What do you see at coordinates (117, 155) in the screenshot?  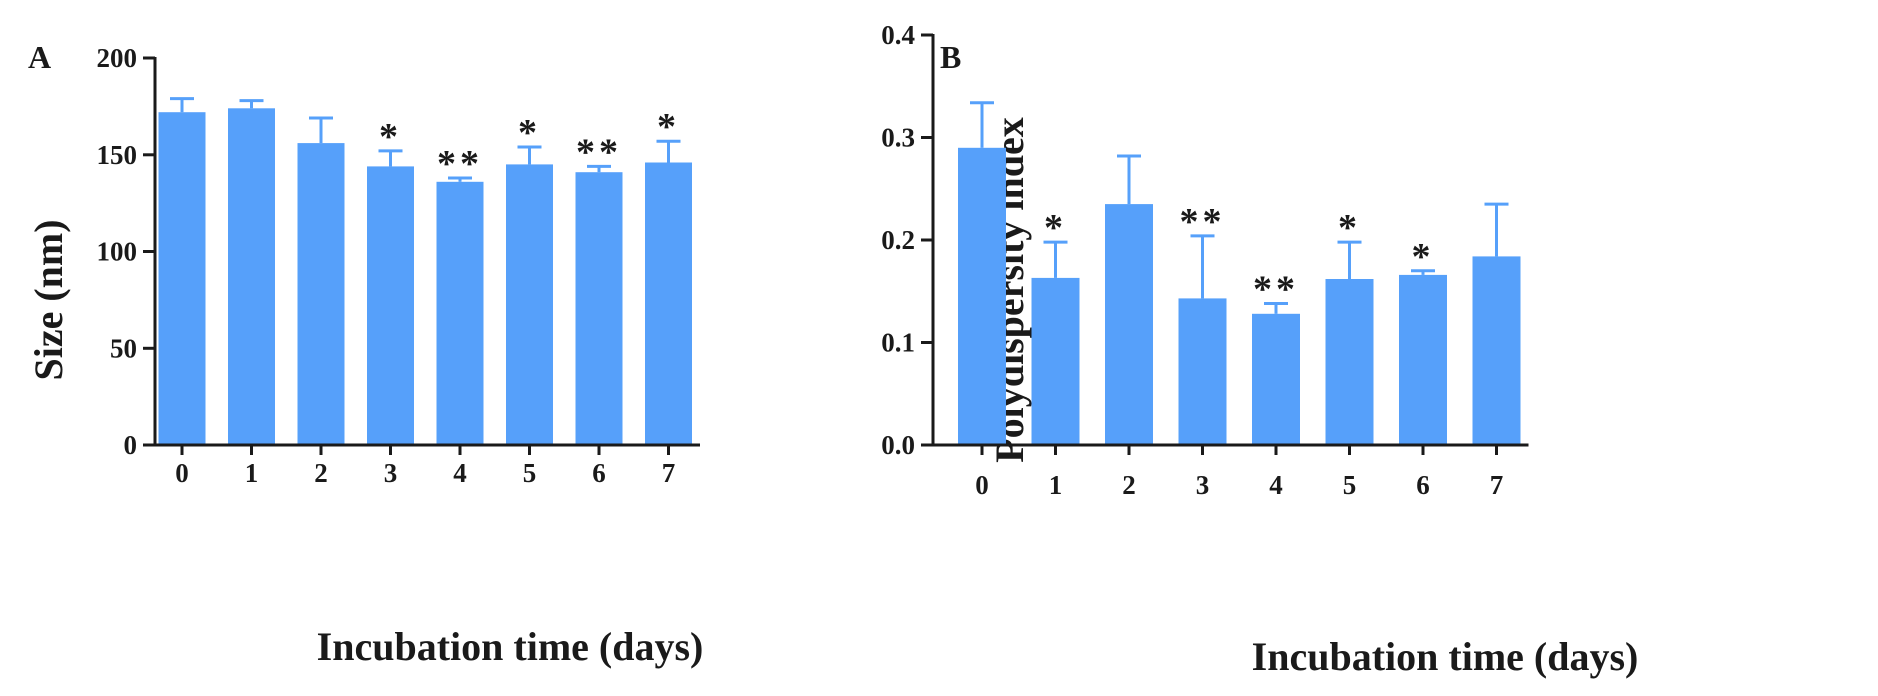 I see `panel-a-y-tick-label: 150` at bounding box center [117, 155].